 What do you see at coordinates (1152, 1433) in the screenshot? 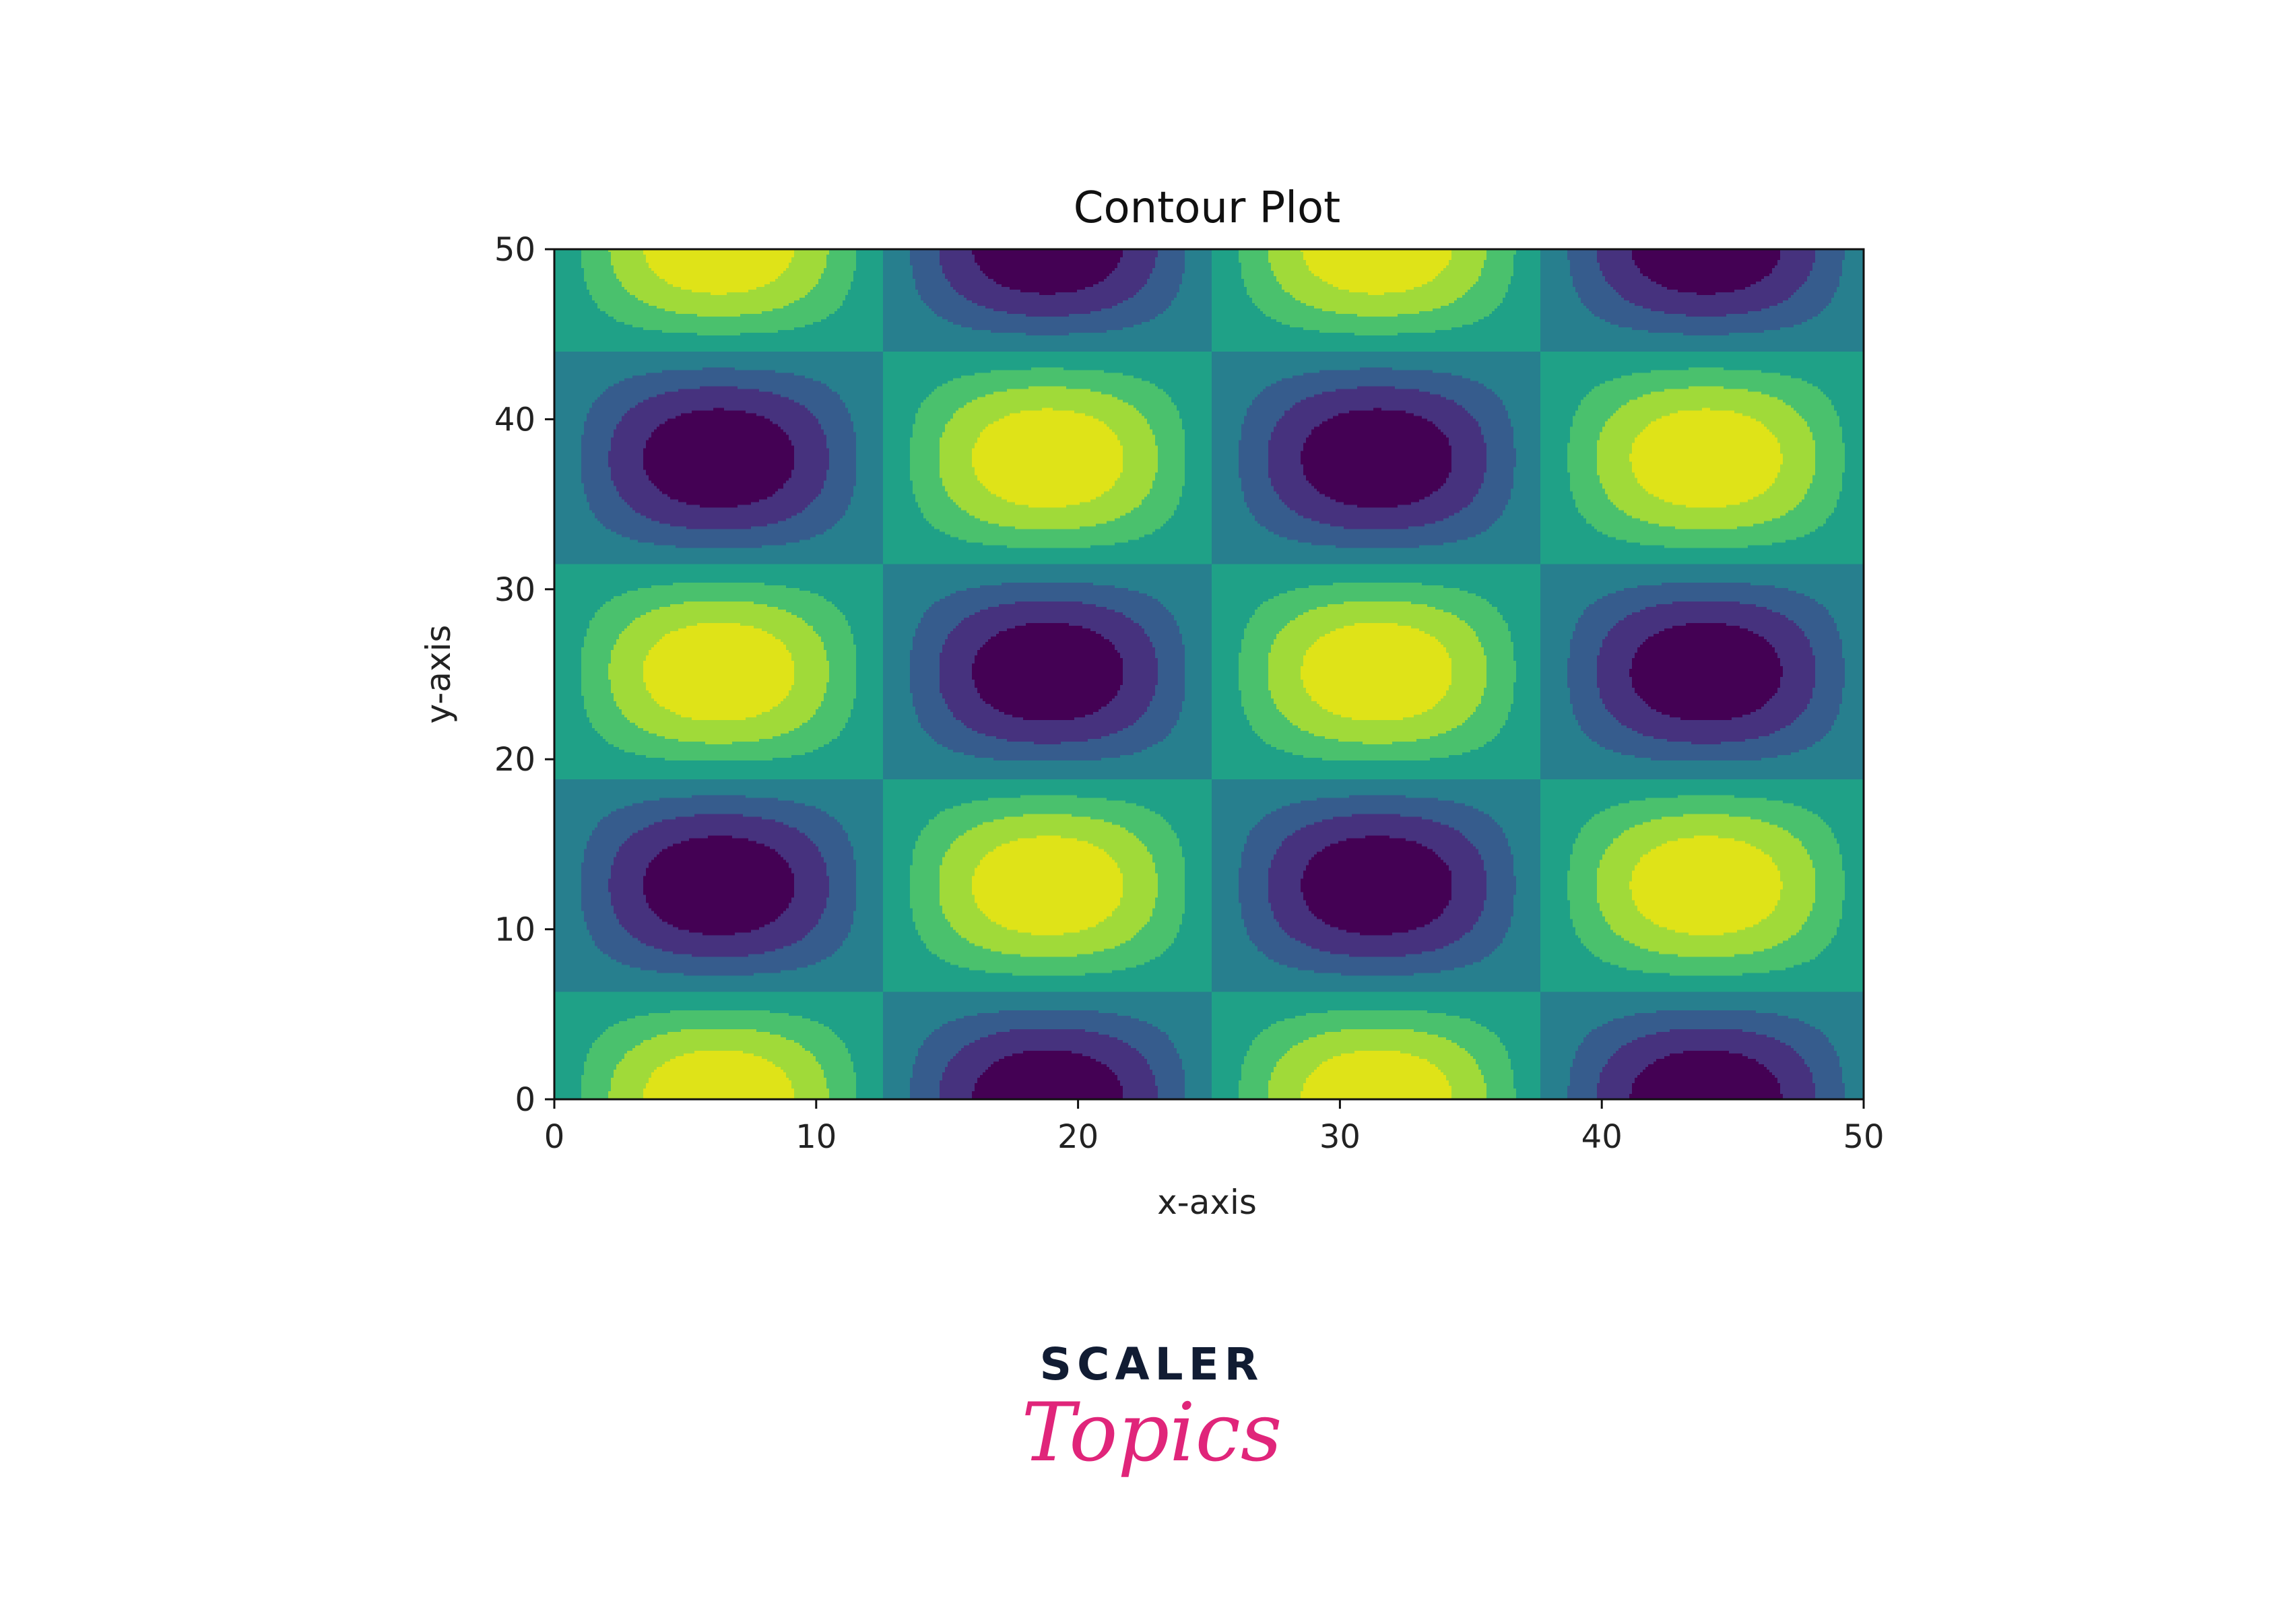
I see `logo-topics-text: Topics` at bounding box center [1152, 1433].